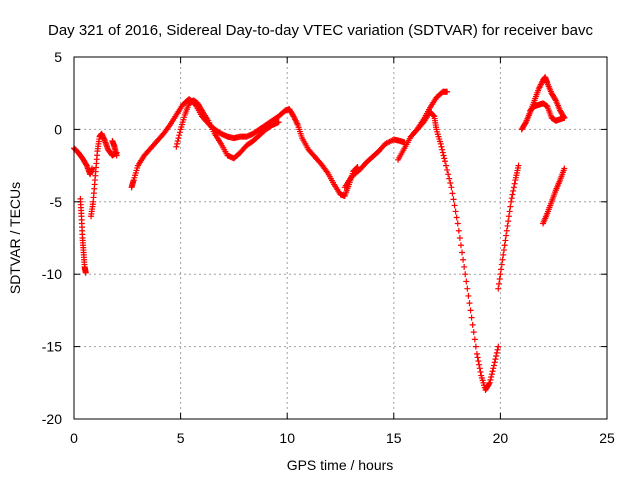  What do you see at coordinates (181, 438) in the screenshot?
I see `x-tick-label: 5` at bounding box center [181, 438].